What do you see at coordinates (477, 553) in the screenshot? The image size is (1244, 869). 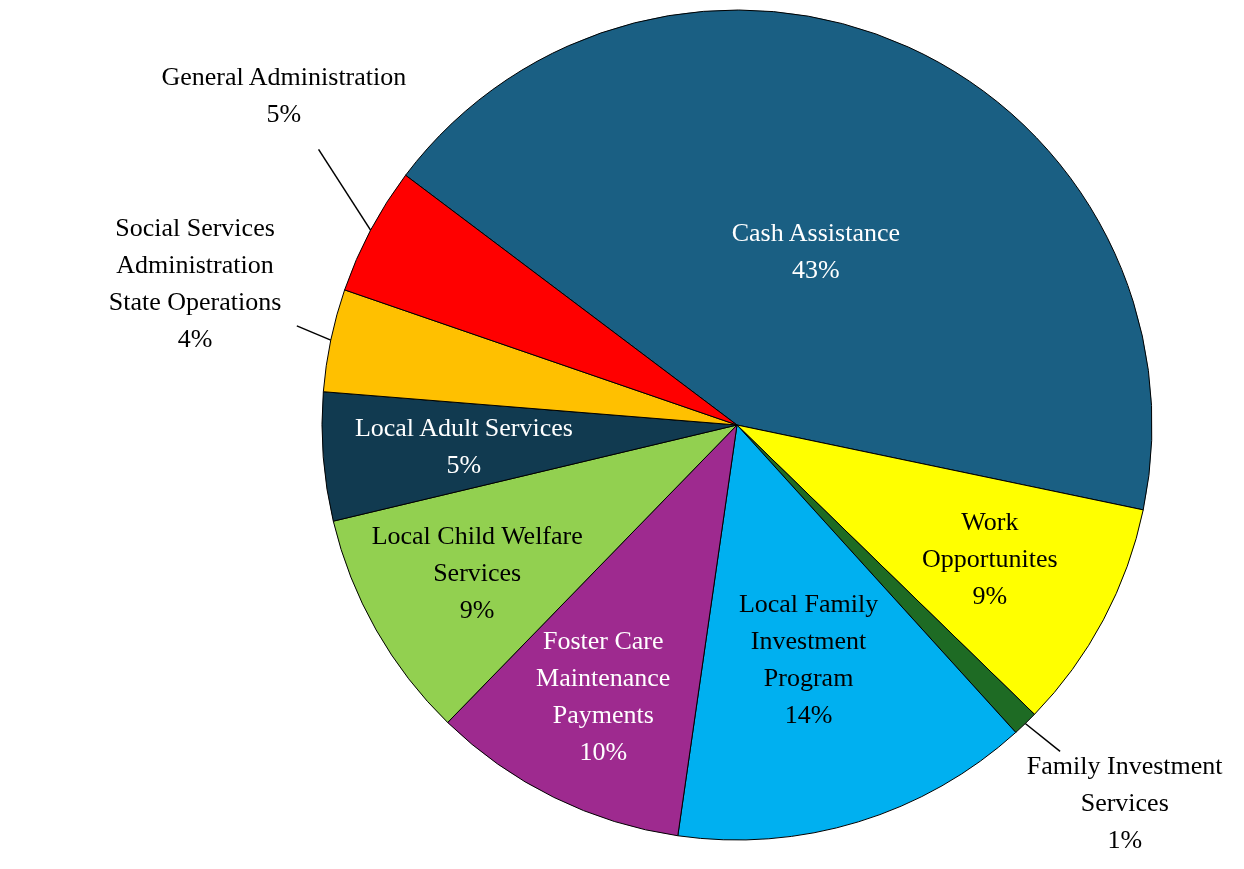 I see `slice-label: Local Child Welfare Services` at bounding box center [477, 553].